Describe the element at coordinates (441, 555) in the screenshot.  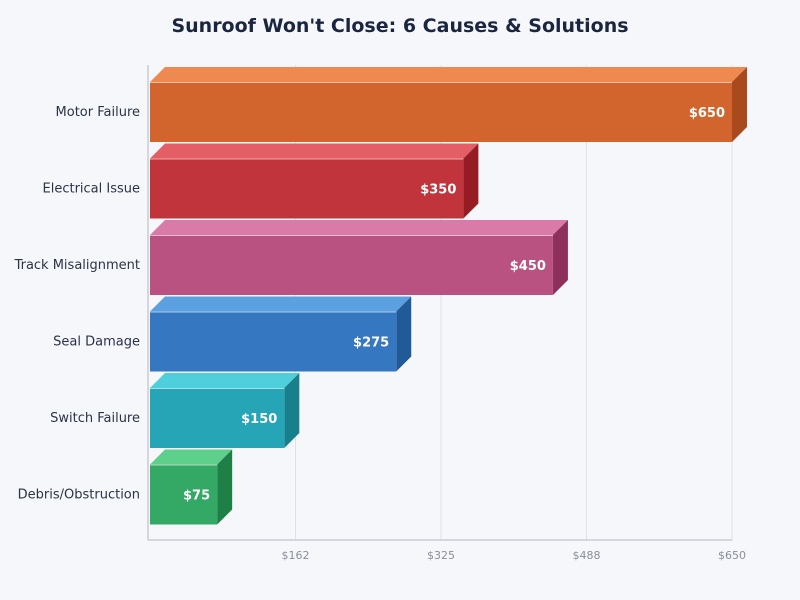
I see `x-tick-label: $325` at that location.